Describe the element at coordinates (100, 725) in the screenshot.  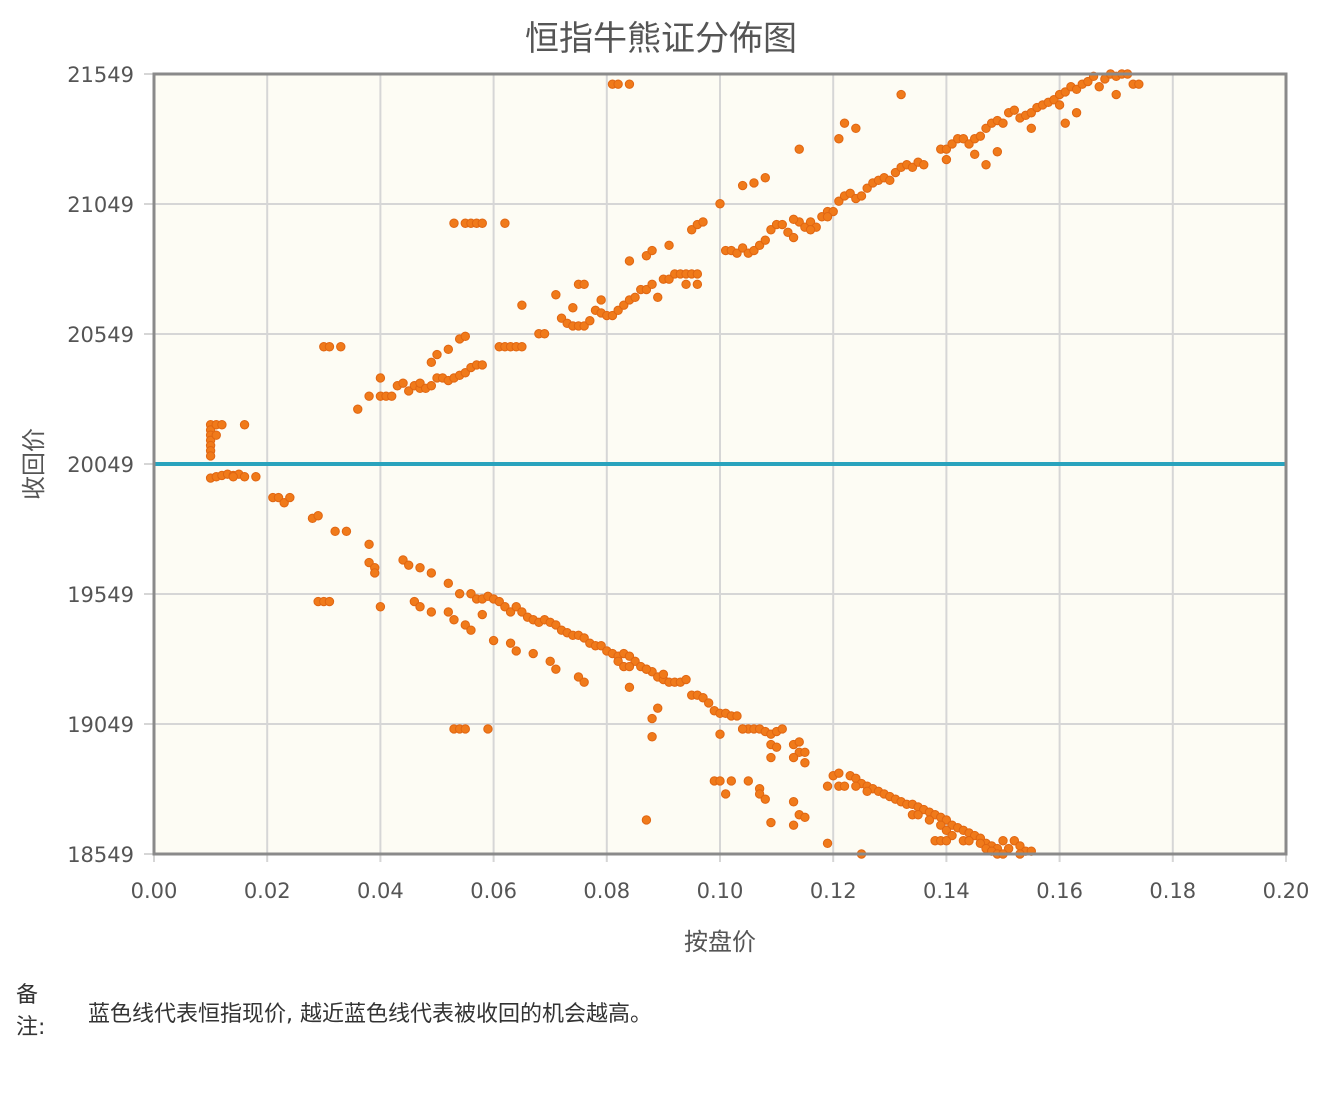
I see `y-tick-label: 19049` at that location.